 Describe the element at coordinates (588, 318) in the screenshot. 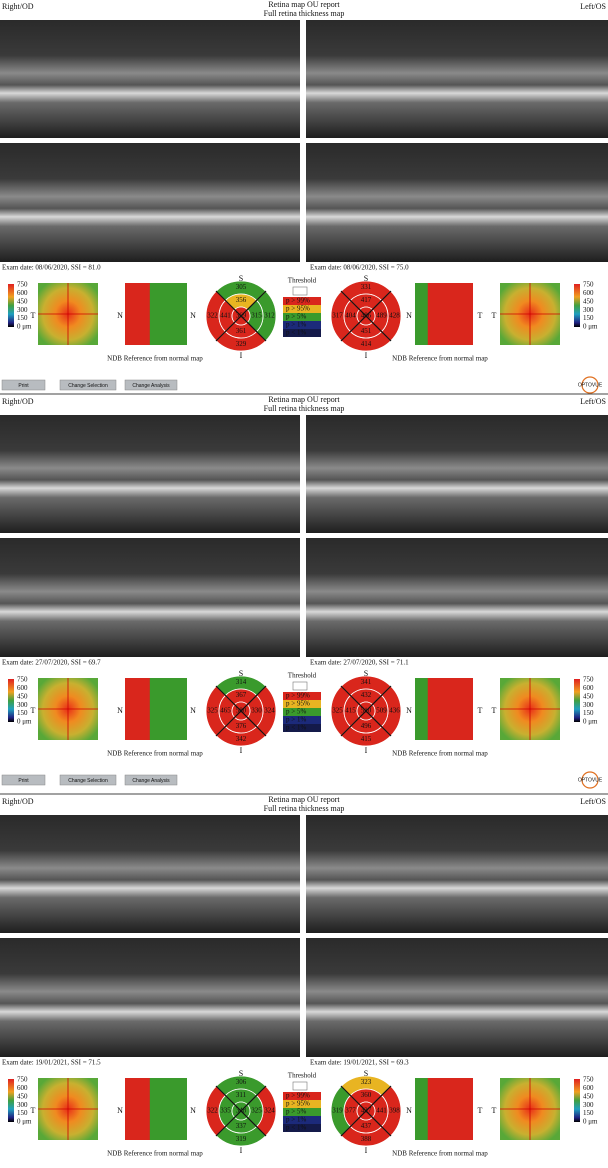

I see `scale-label: 150` at that location.